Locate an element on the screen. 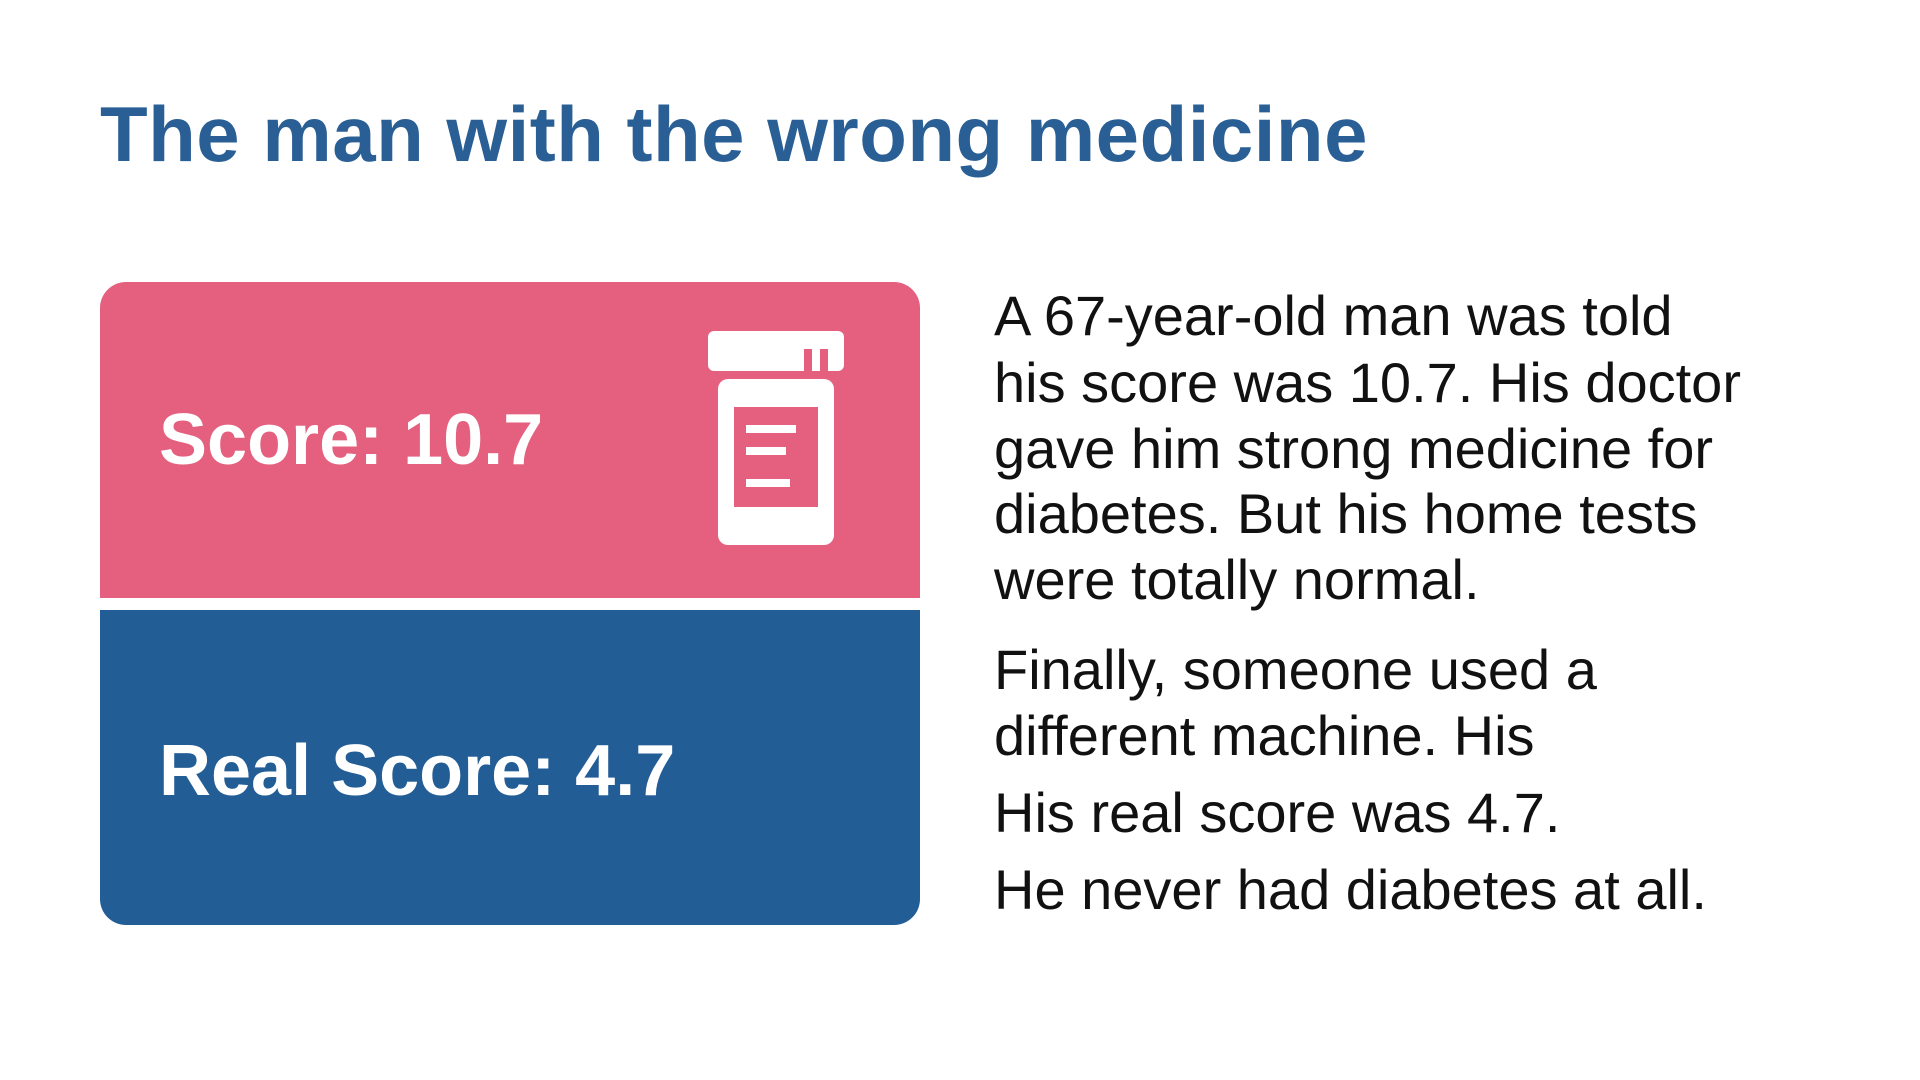  story-line: diabetes. But his home tests is located at coordinates (1346, 513).